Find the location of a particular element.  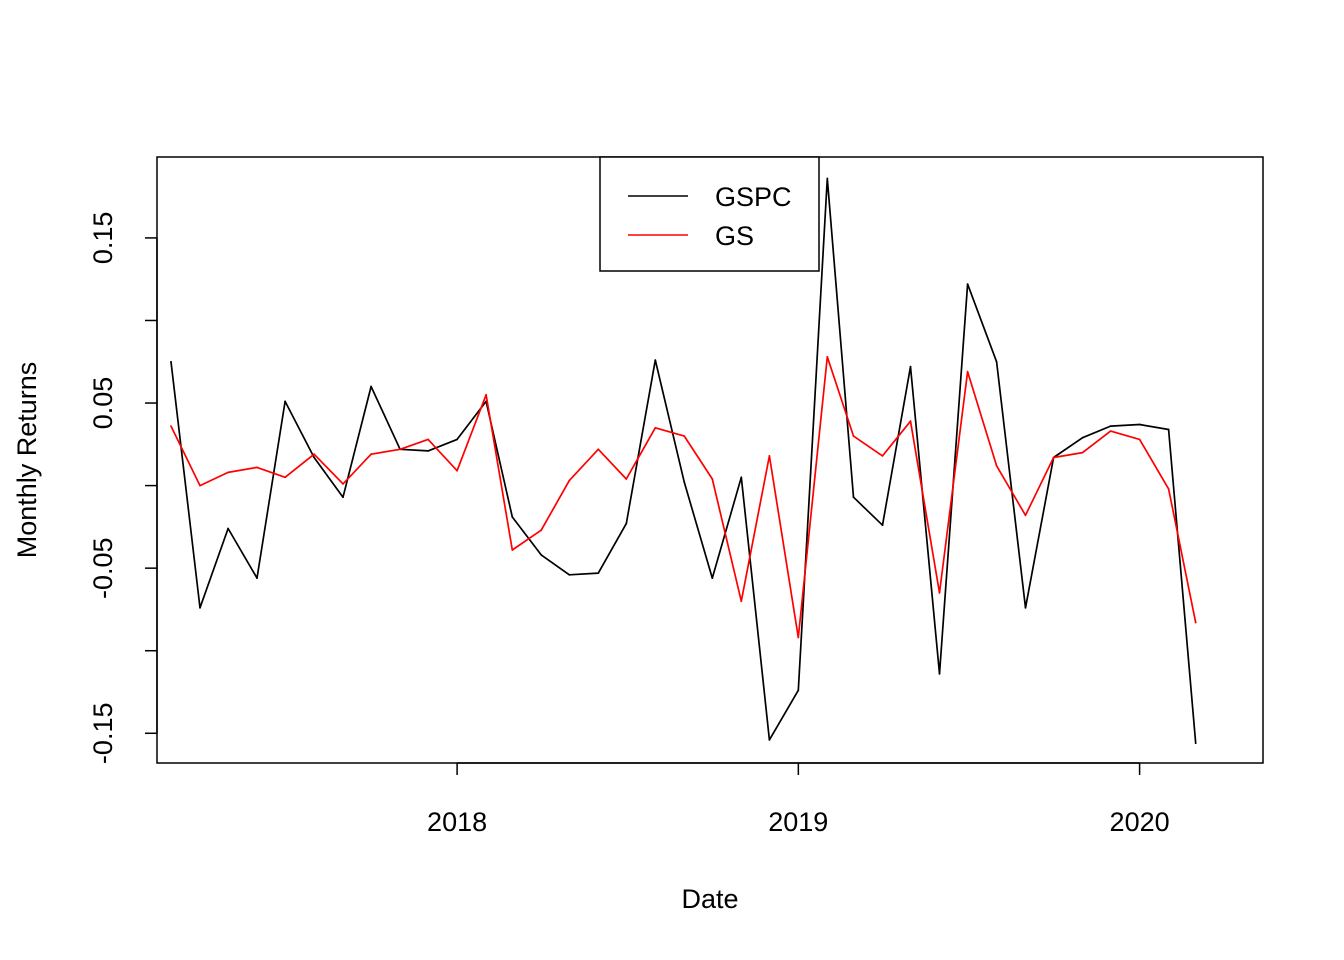

x-tick-label: 2019 is located at coordinates (798, 822).